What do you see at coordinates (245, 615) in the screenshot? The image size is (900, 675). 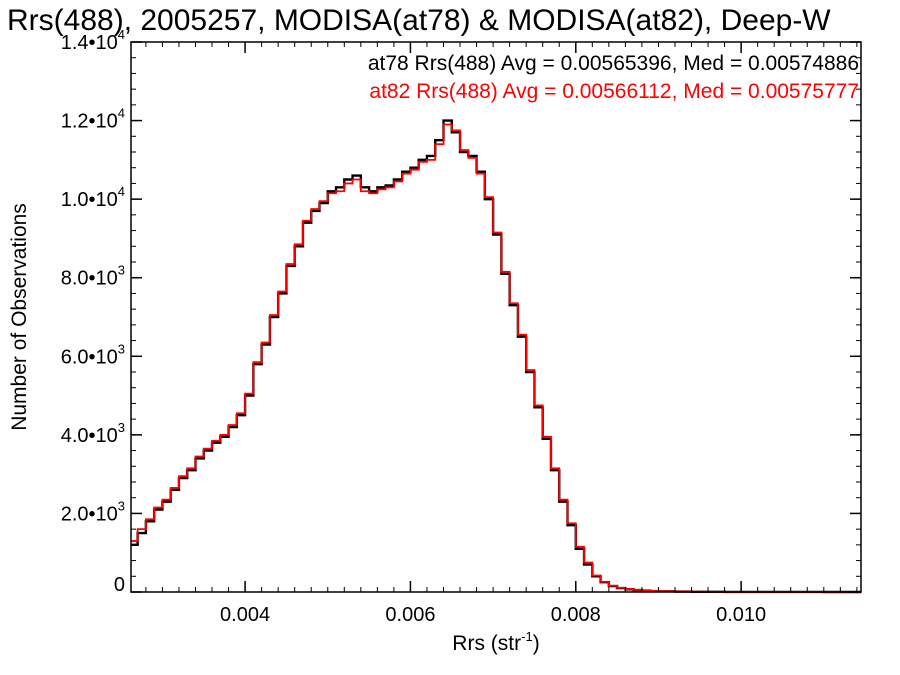 I see `x-tick-label: 0.004` at bounding box center [245, 615].